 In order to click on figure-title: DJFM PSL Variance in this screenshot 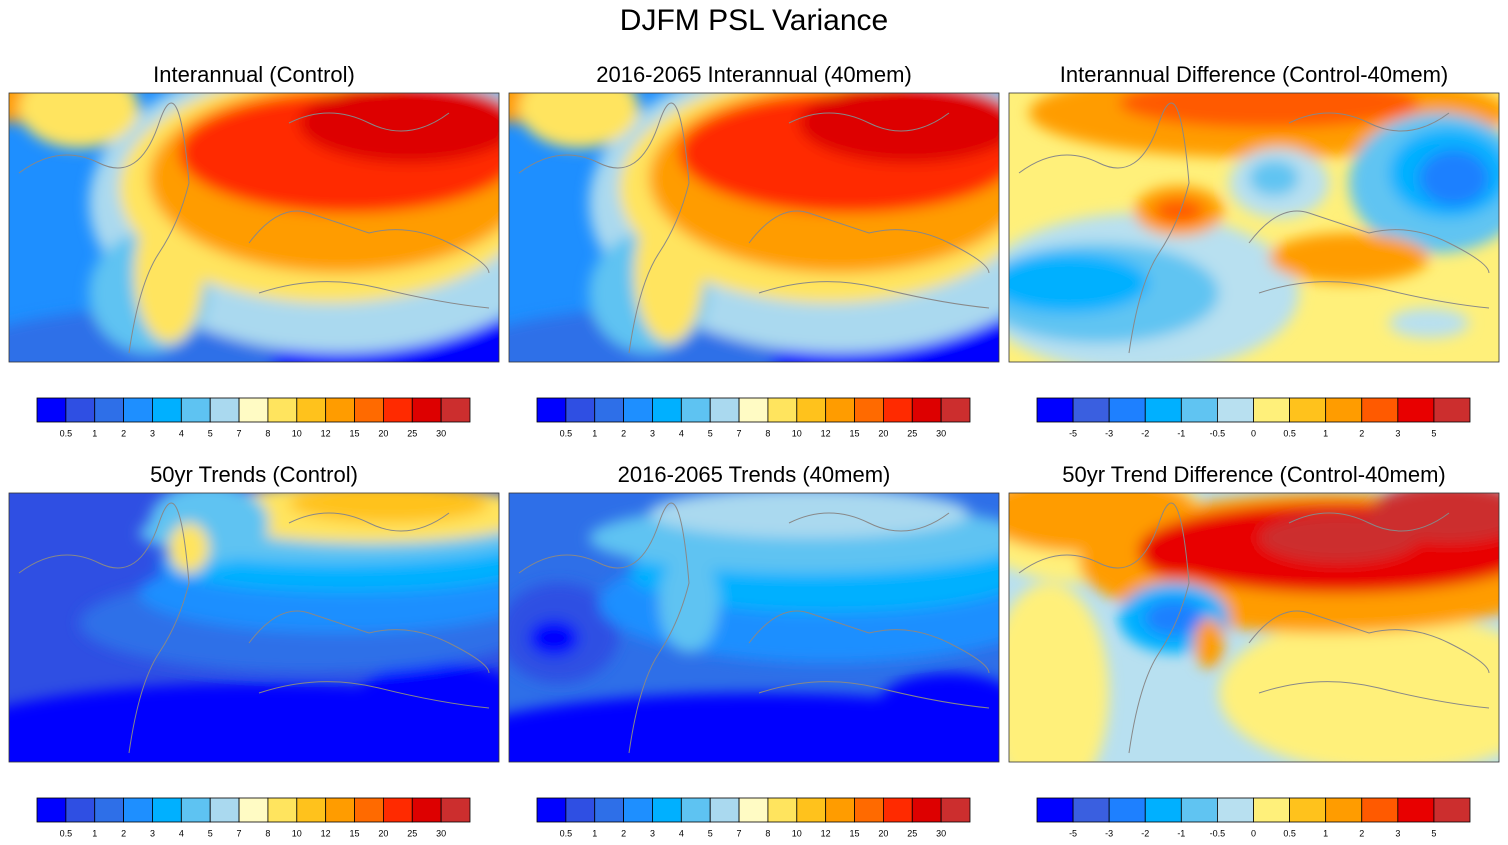, I will do `click(754, 20)`.